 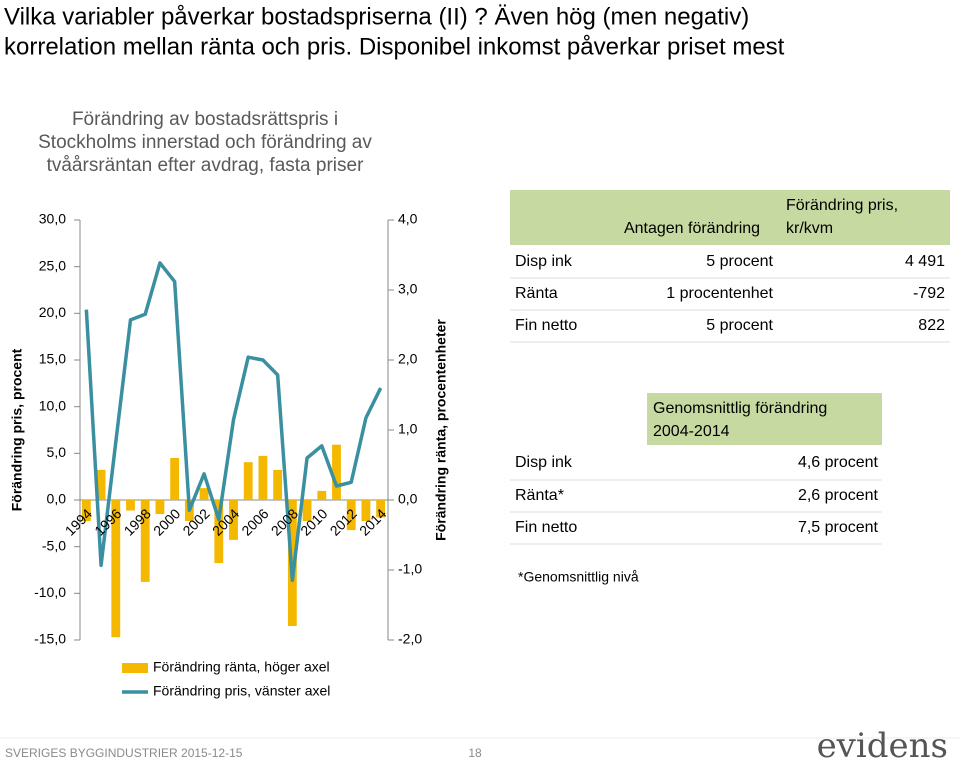 What do you see at coordinates (408, 359) in the screenshot?
I see `y2-tick-label: 2,0` at bounding box center [408, 359].